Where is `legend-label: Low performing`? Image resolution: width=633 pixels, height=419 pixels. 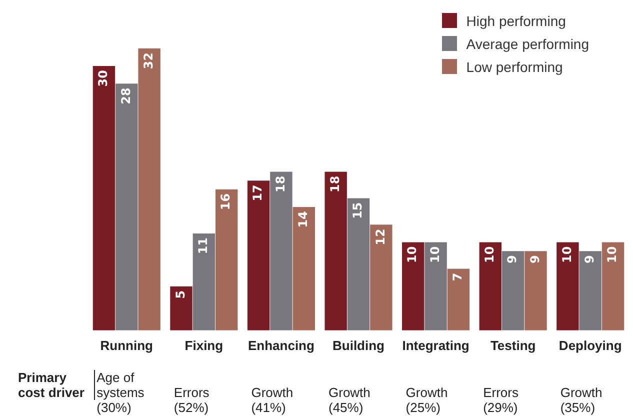 legend-label: Low performing is located at coordinates (514, 67).